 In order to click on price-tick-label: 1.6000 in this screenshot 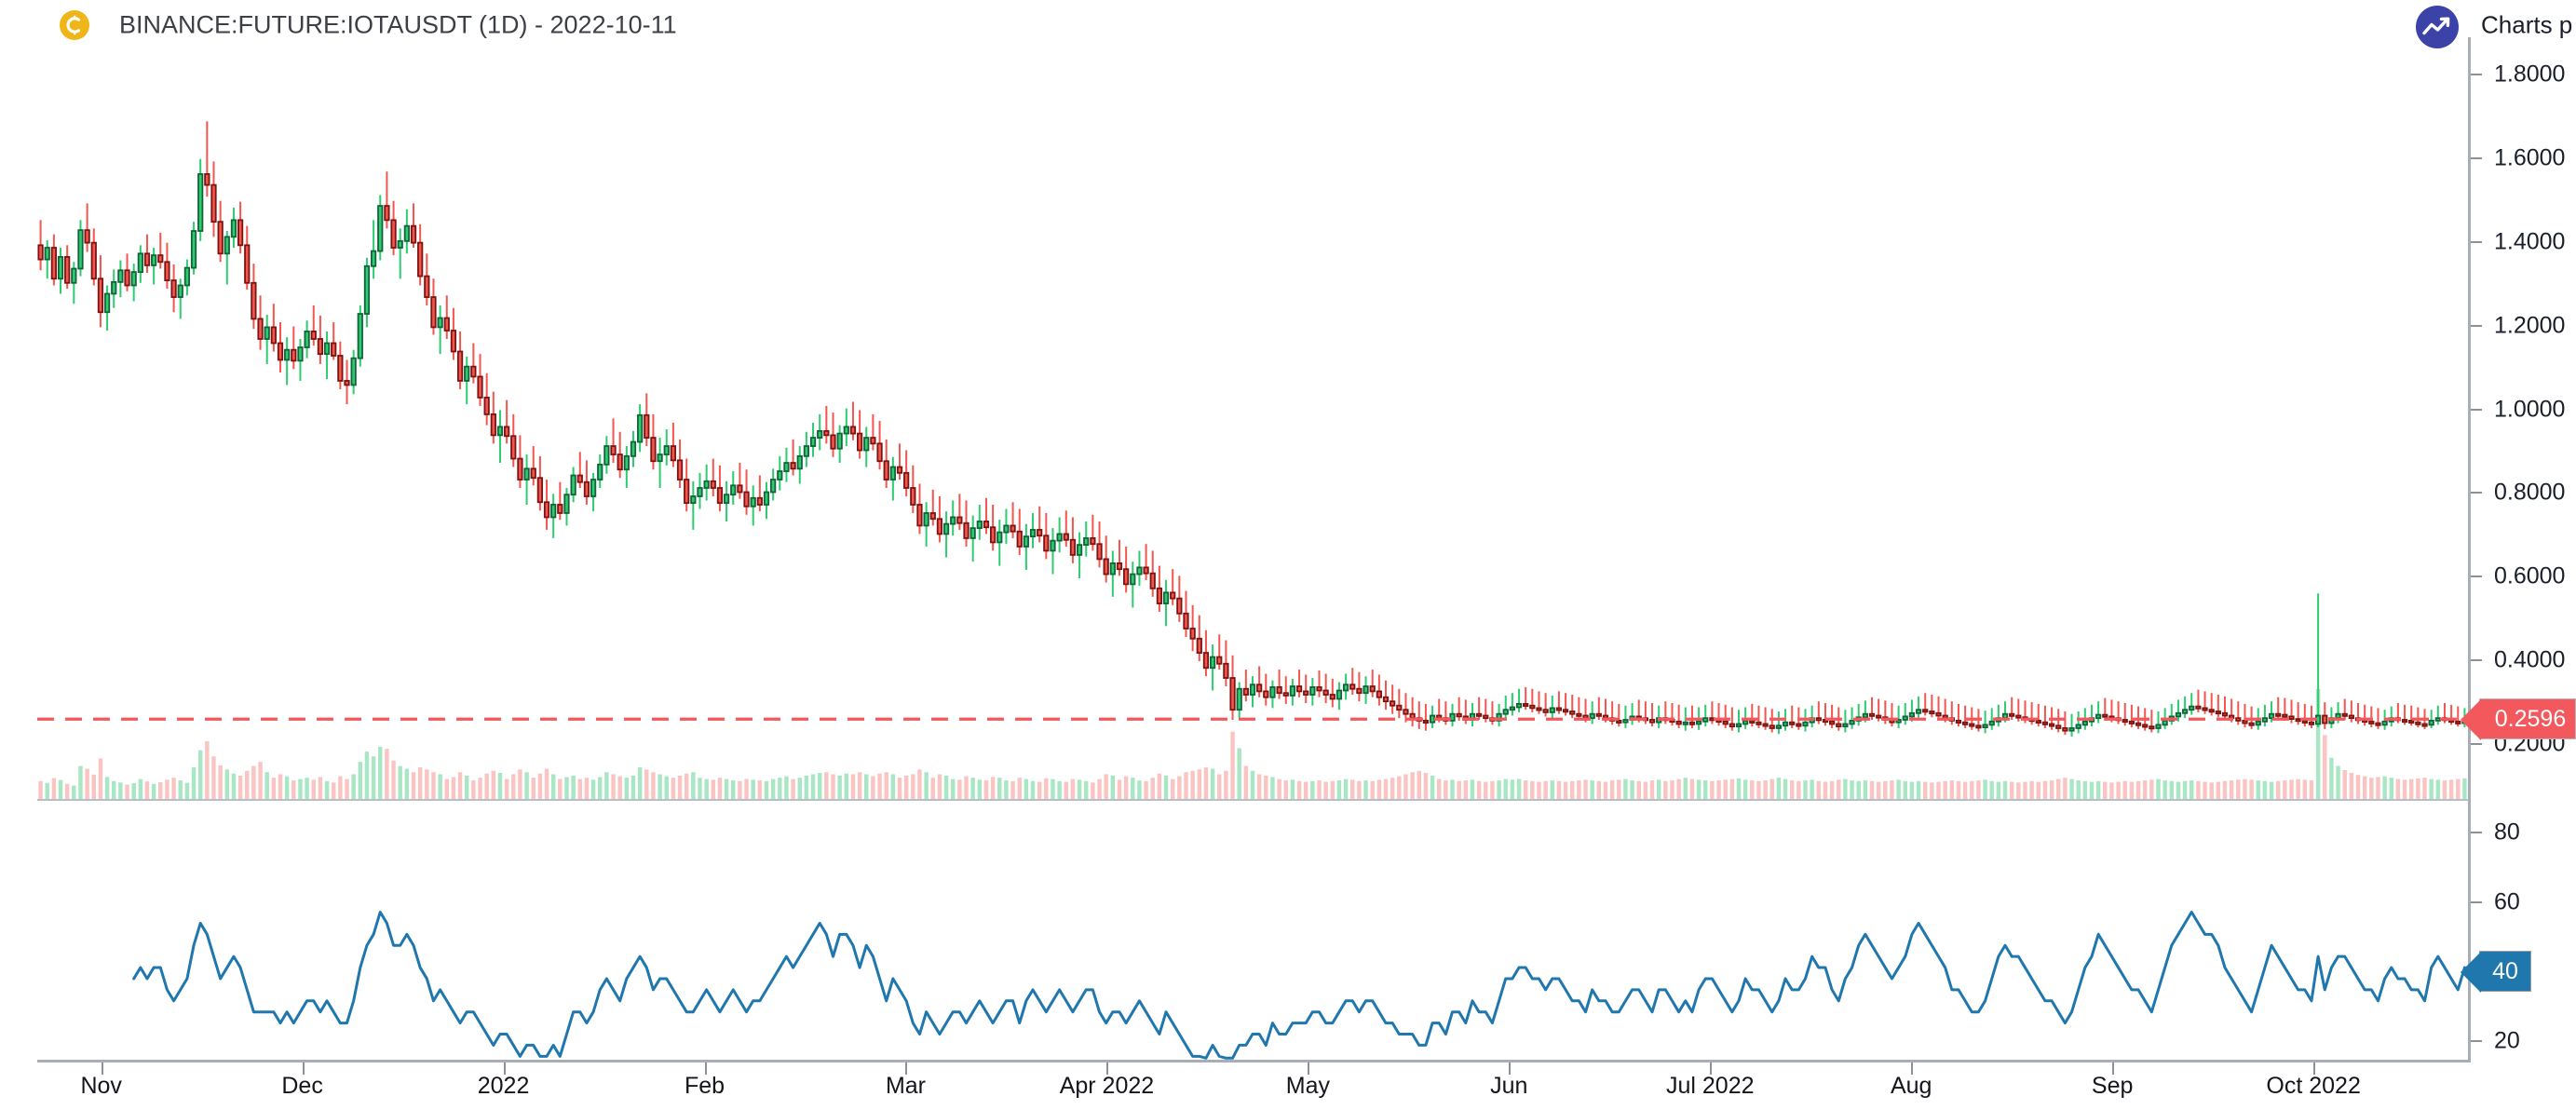, I will do `click(2530, 157)`.